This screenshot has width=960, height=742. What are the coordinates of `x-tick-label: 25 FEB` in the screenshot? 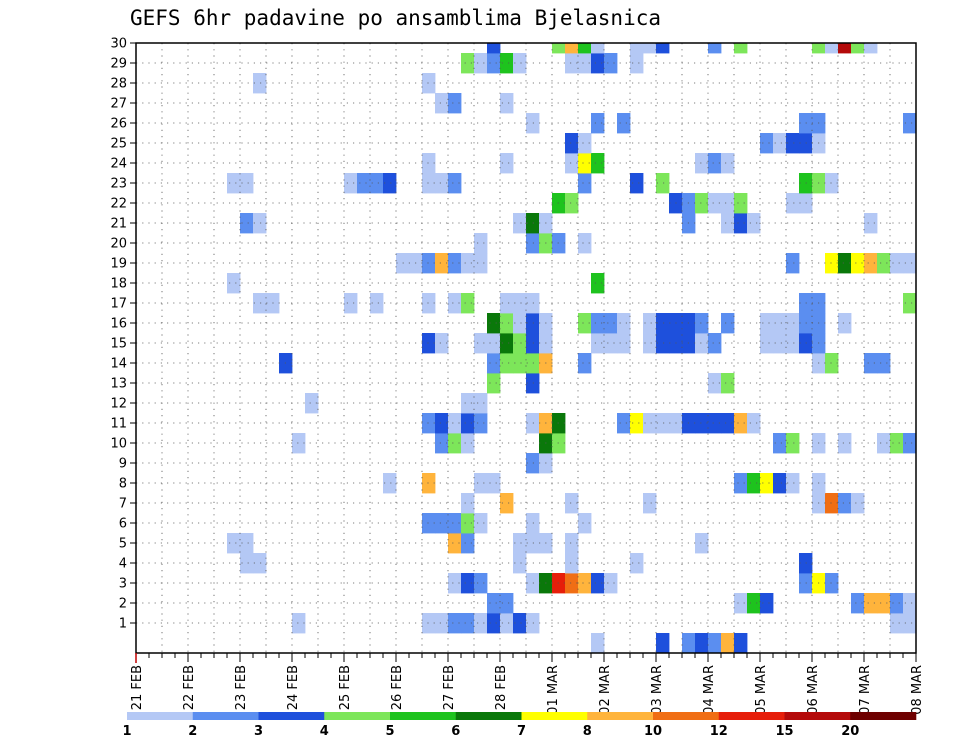 It's located at (345, 687).